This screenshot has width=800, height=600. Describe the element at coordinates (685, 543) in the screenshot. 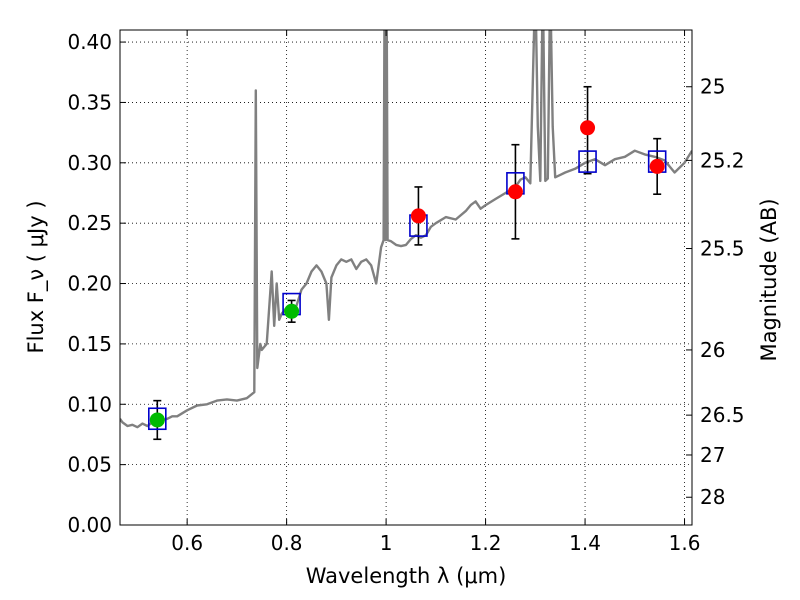

I see `x-tick-label: 1.6` at that location.